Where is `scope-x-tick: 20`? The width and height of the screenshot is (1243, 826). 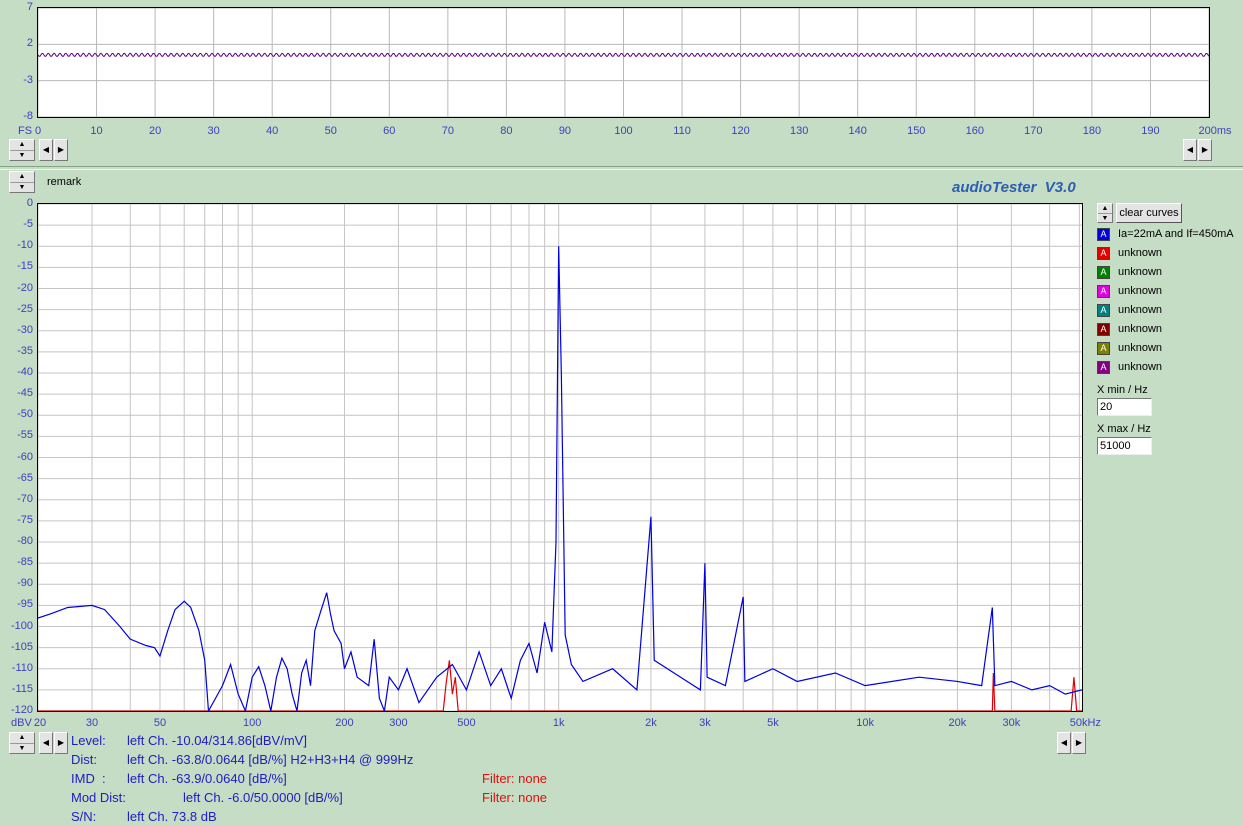
scope-x-tick: 20 is located at coordinates (155, 131).